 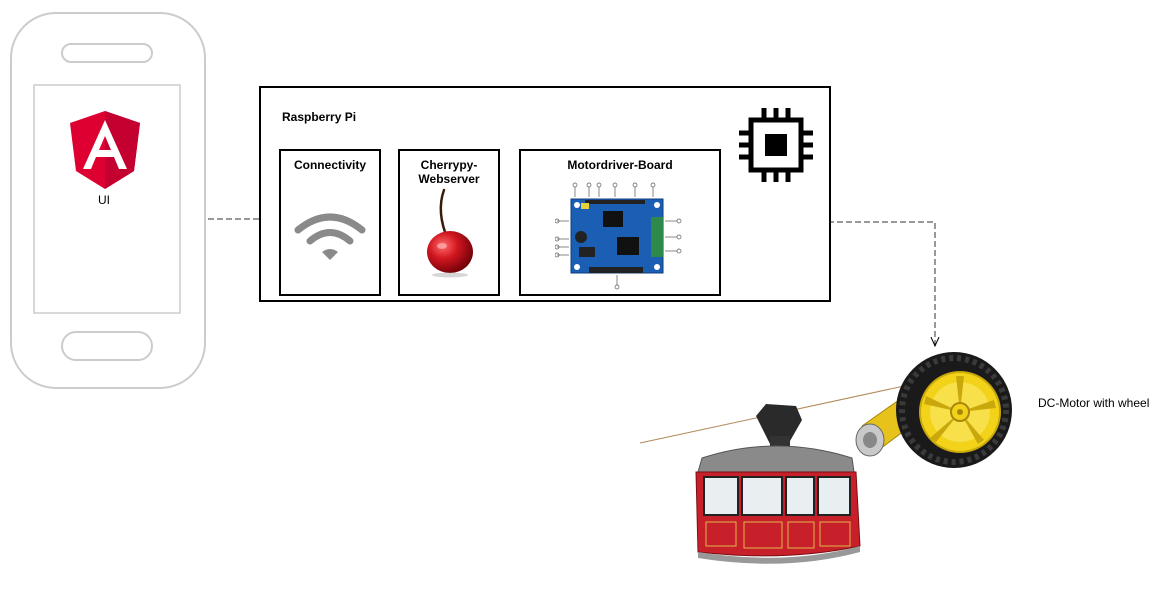 I want to click on cherry-icon, so click(x=450, y=233).